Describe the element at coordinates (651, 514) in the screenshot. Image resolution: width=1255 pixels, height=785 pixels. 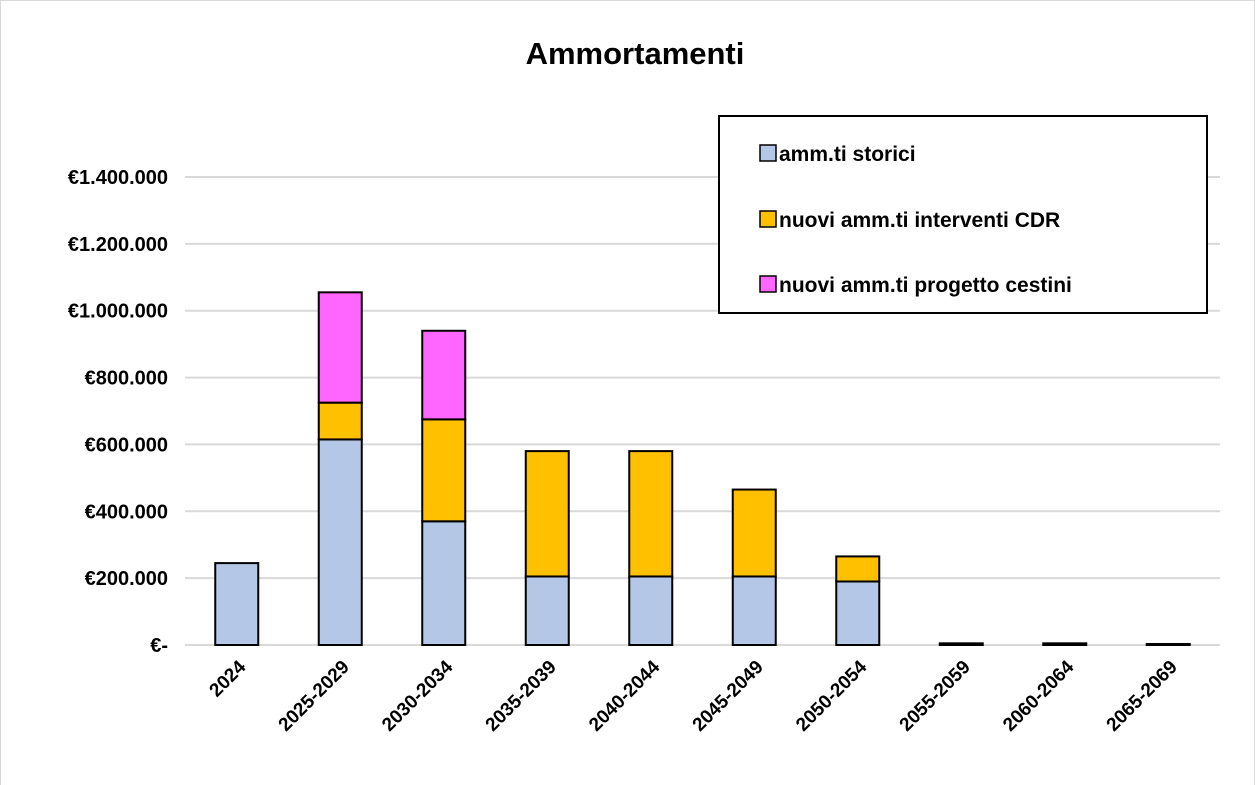
I see `bar-2040-2044-nuovi-amm-ti-interventi-cdr` at that location.